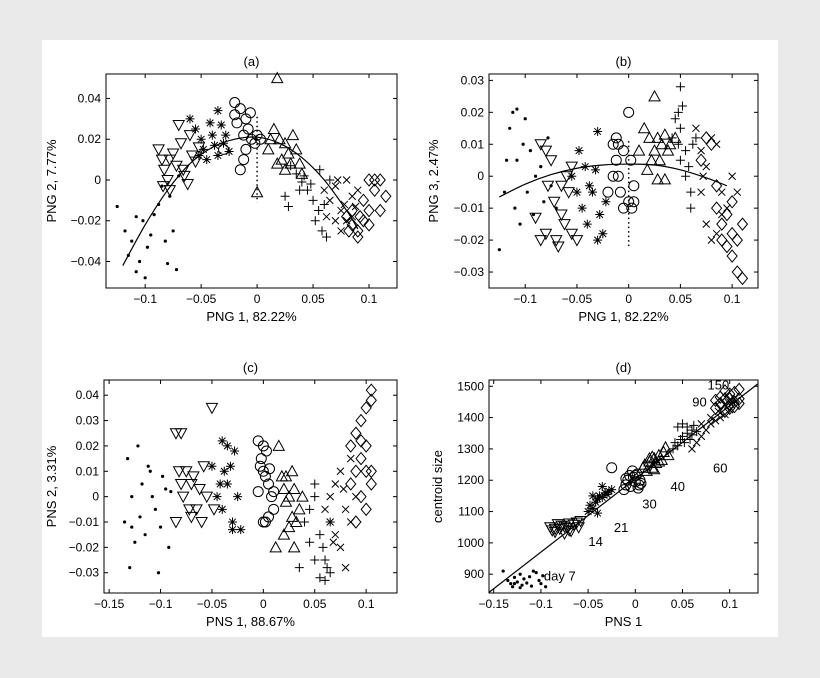  What do you see at coordinates (212, 604) in the screenshot?
I see `x-tick-label: −0.05` at bounding box center [212, 604].